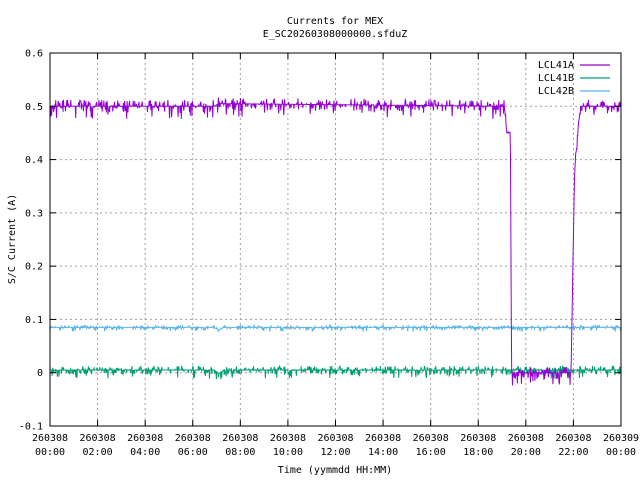  Describe the element at coordinates (145, 452) in the screenshot. I see `x-tick-label-time: 04:00` at that location.